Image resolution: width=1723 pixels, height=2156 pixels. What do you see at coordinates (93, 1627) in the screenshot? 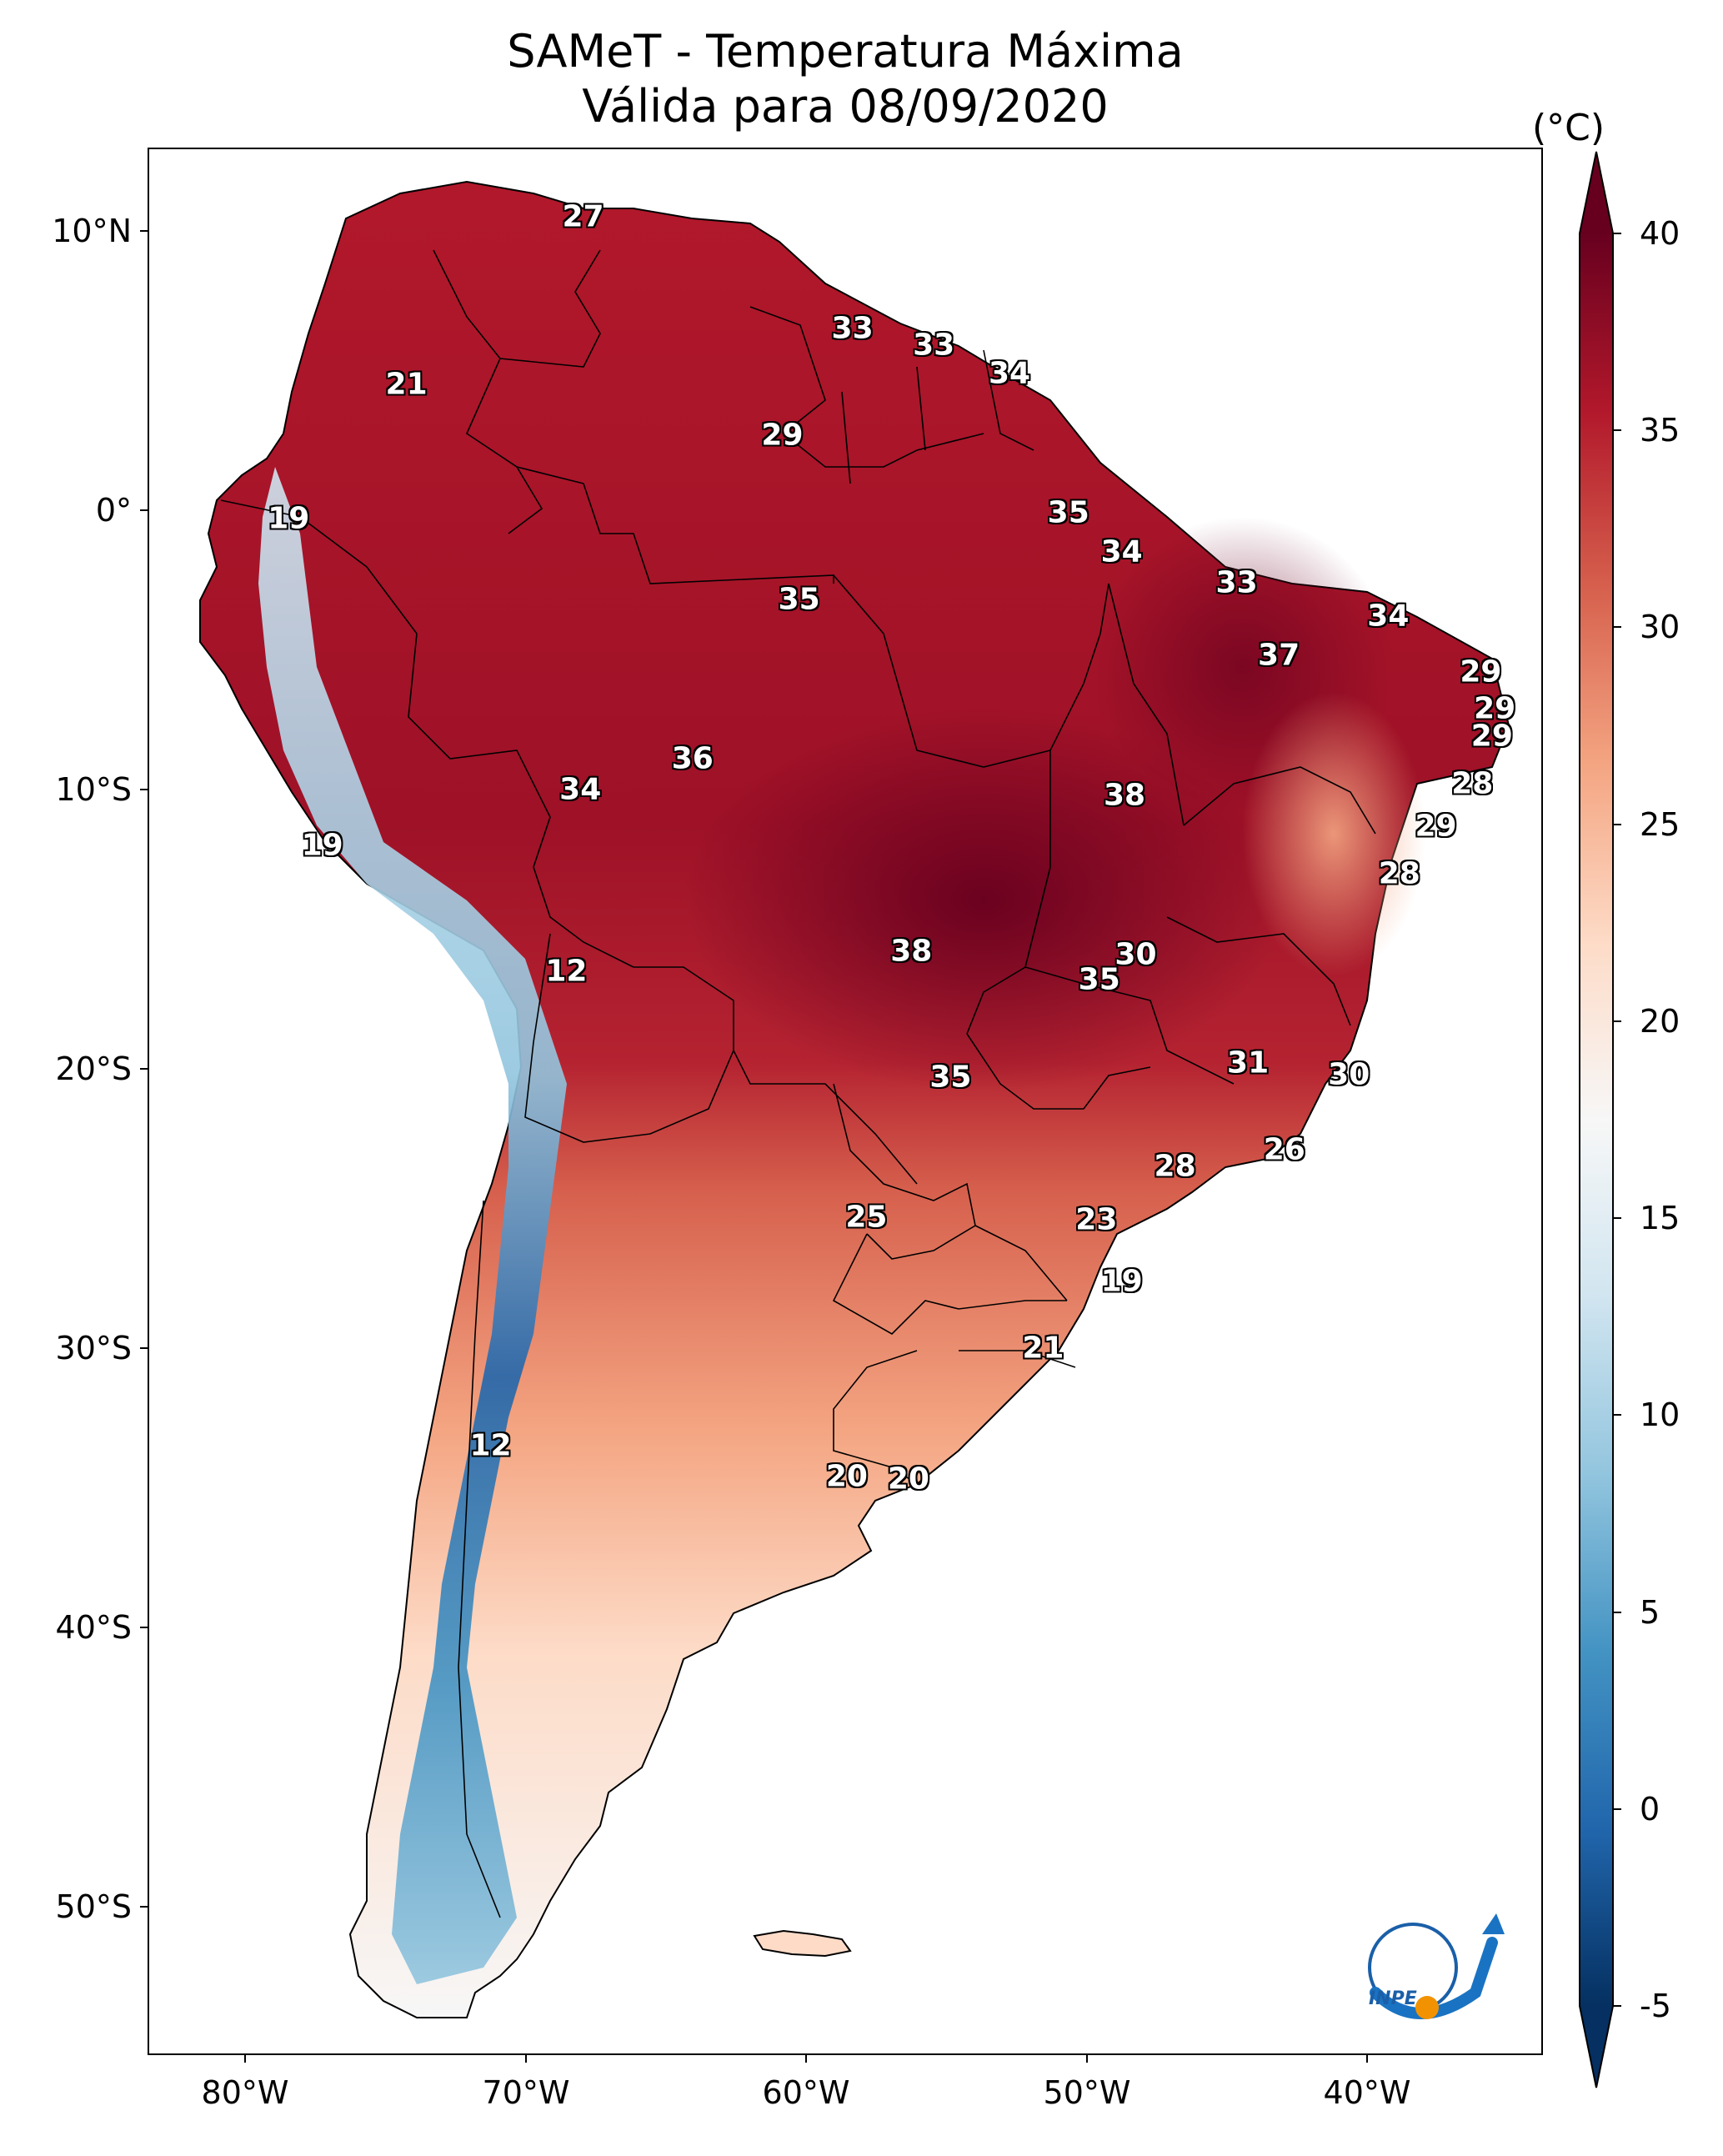
I see `lat-tick-label: 40°S` at bounding box center [93, 1627].